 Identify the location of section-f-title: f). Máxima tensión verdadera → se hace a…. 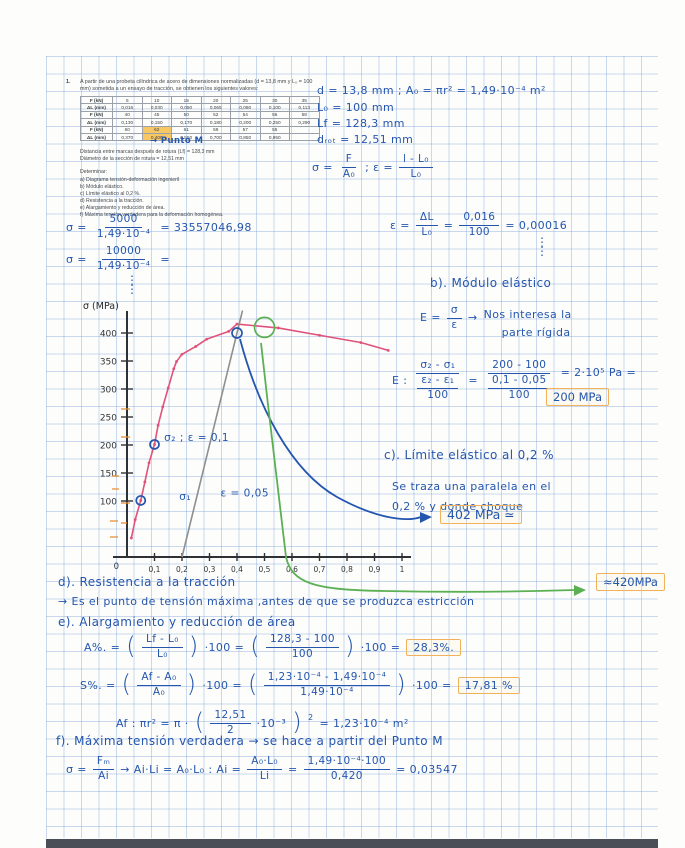
(249, 741).